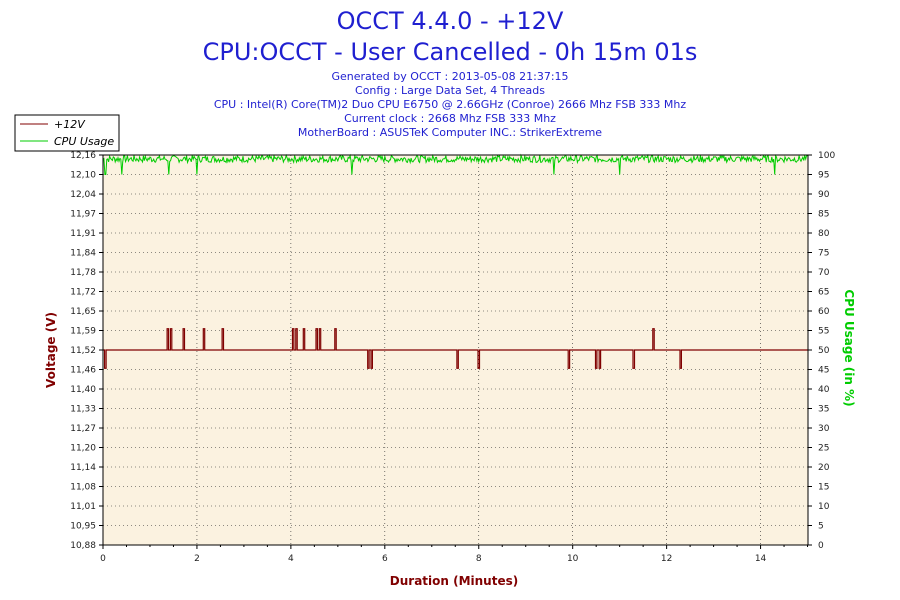  What do you see at coordinates (83, 195) in the screenshot?
I see `y-left-tick-label: 12,04` at bounding box center [83, 195].